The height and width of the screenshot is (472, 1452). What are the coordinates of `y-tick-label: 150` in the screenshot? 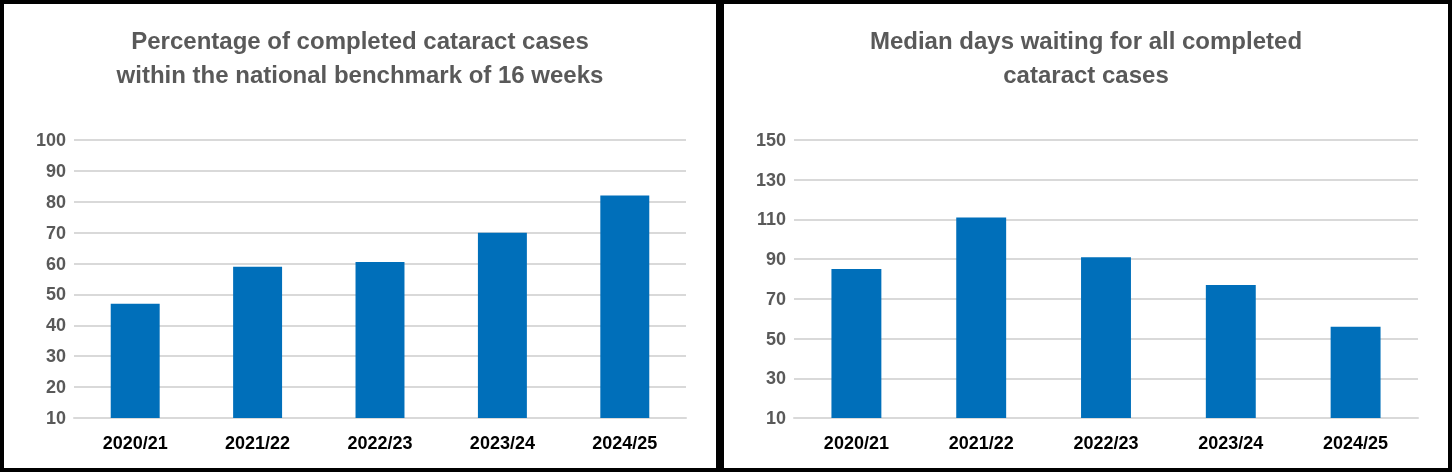 It's located at (770, 140).